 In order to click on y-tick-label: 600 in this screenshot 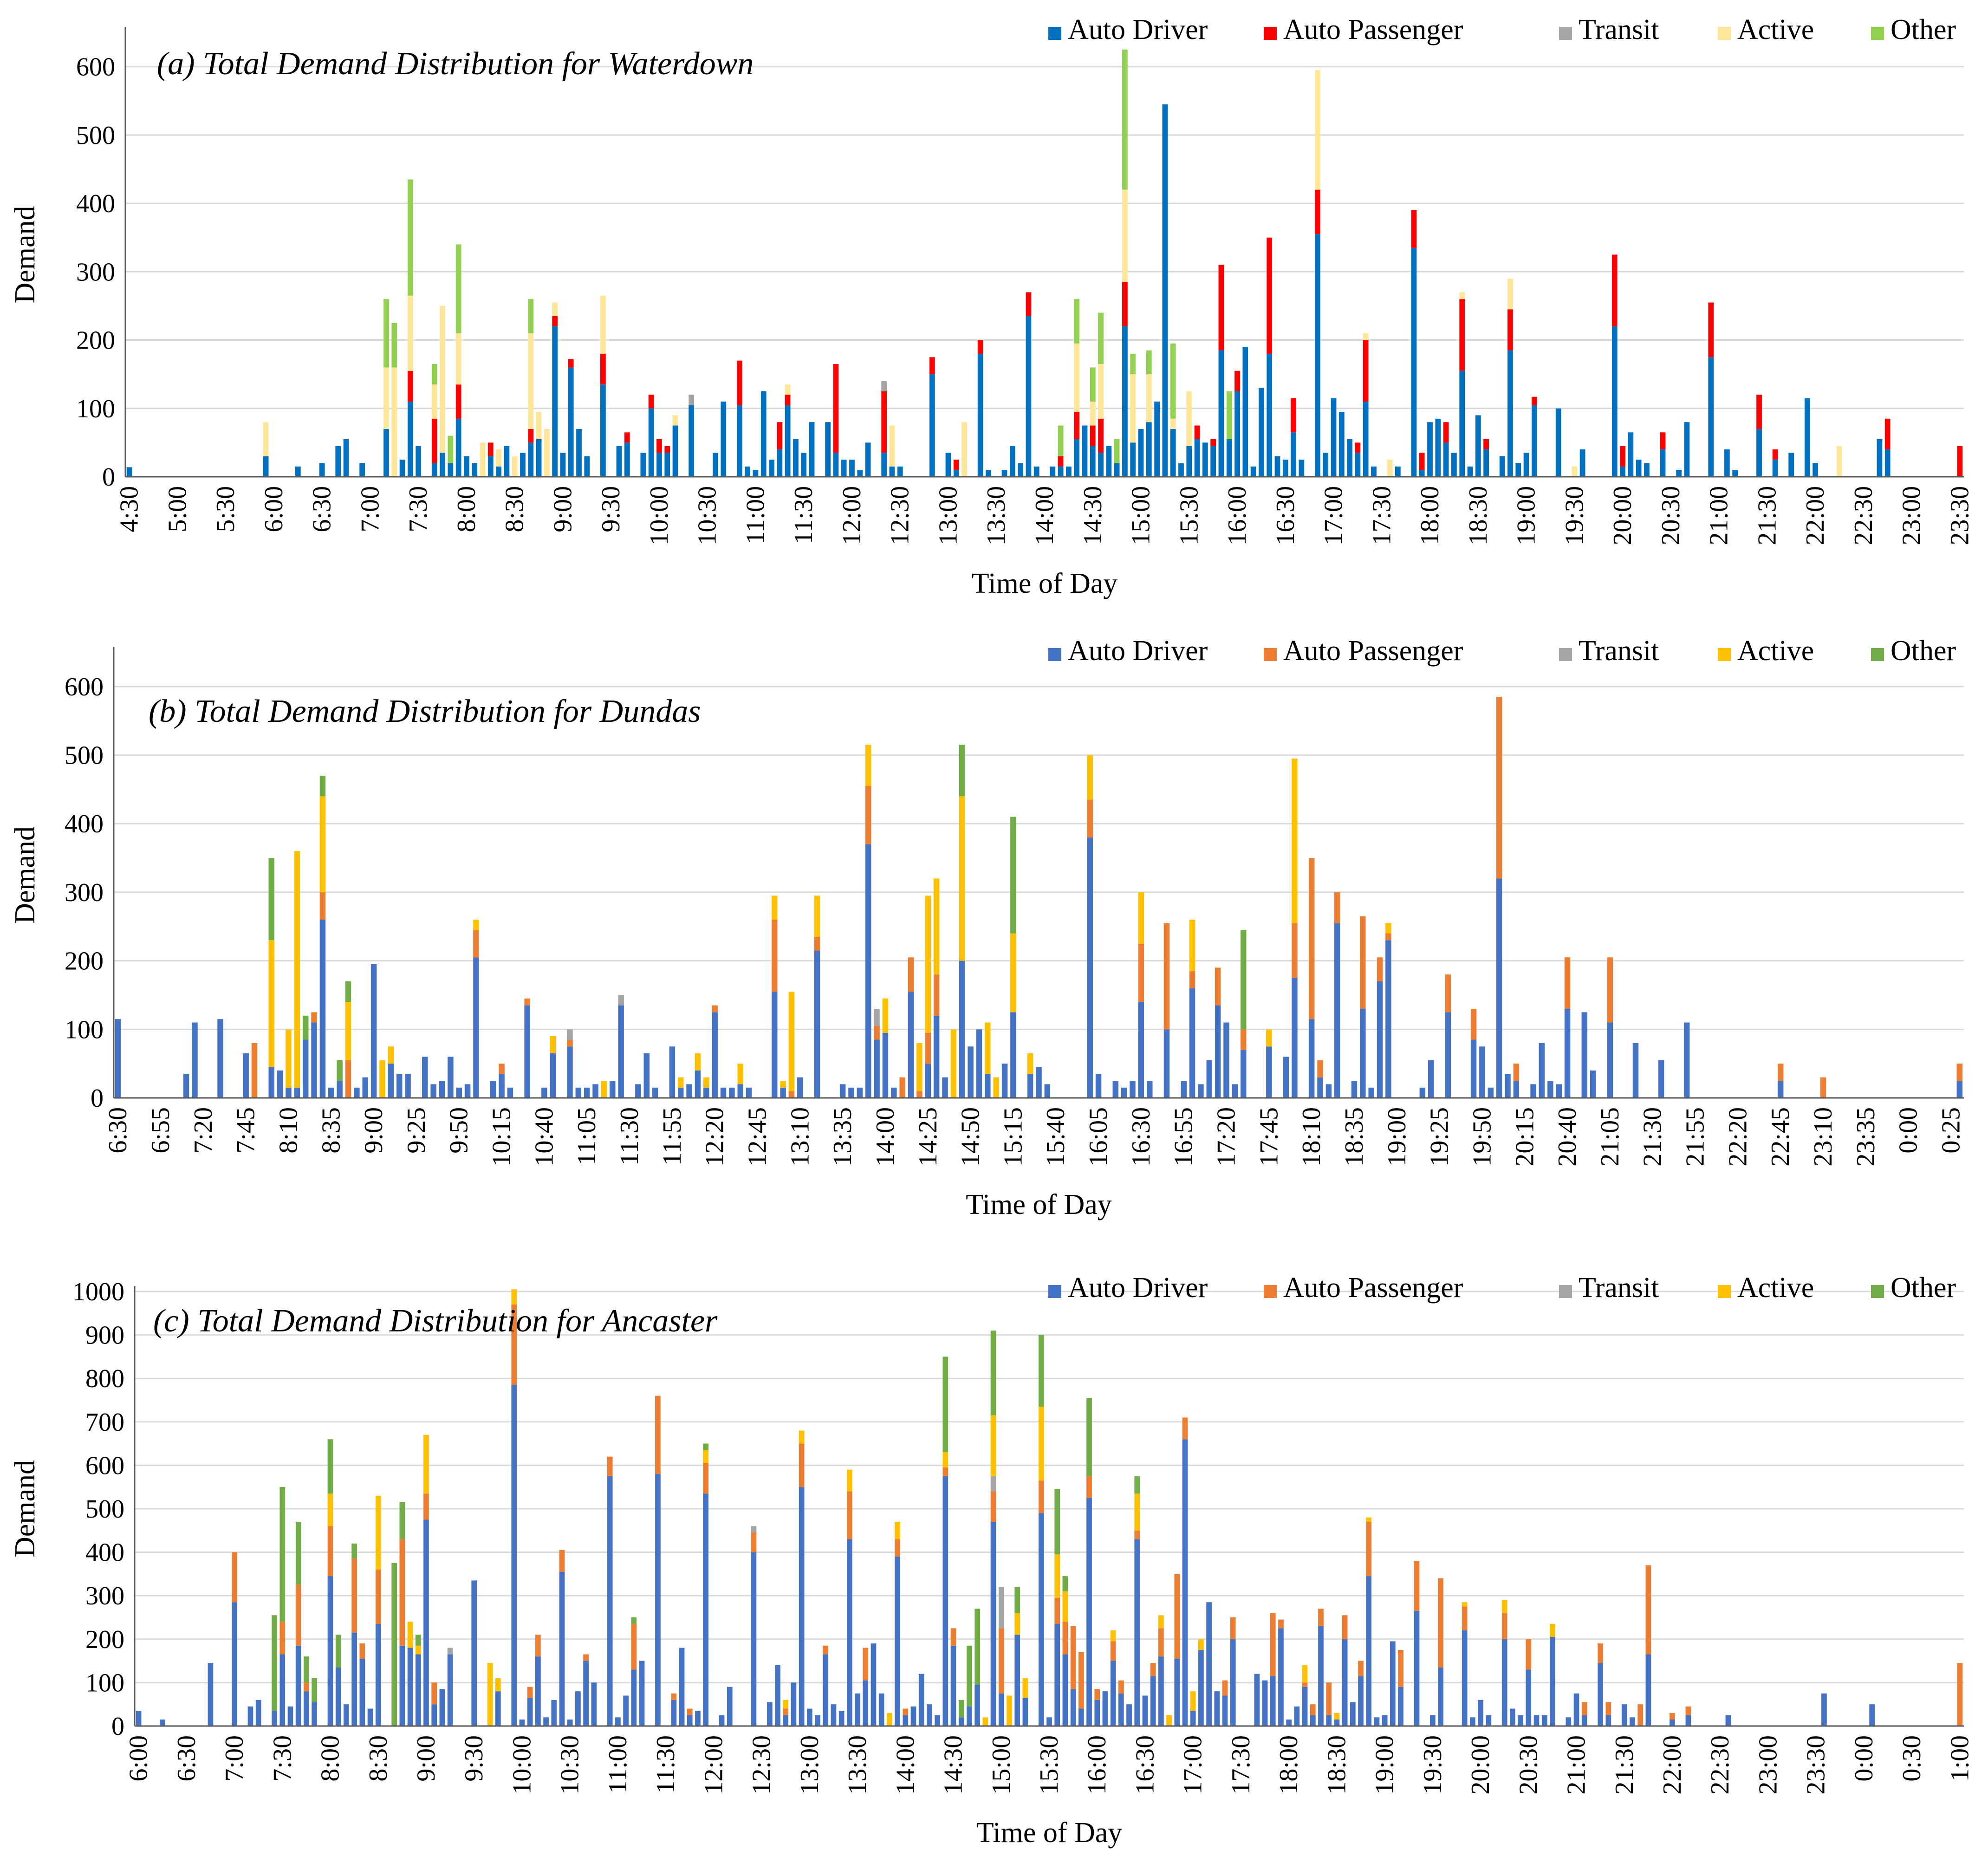, I will do `click(95, 68)`.